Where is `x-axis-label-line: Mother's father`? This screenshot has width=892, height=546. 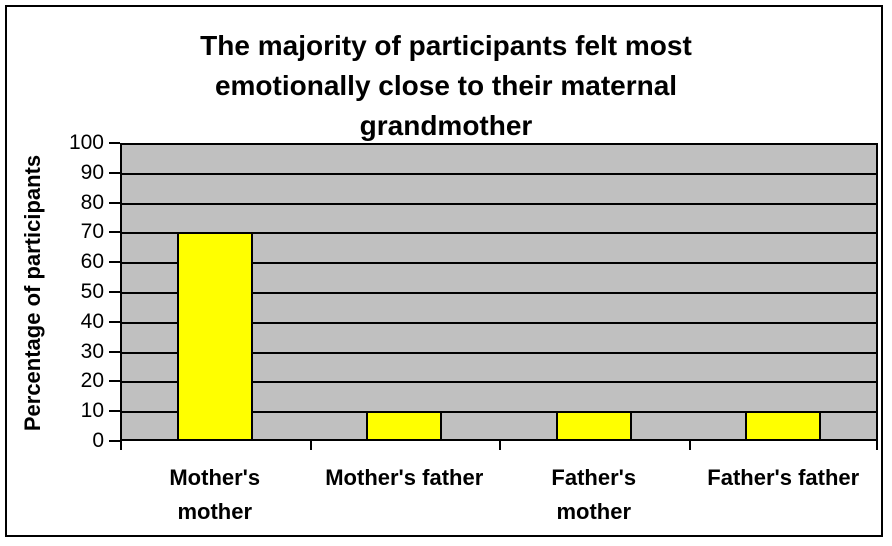
x-axis-label-line: Mother's father is located at coordinates (404, 477).